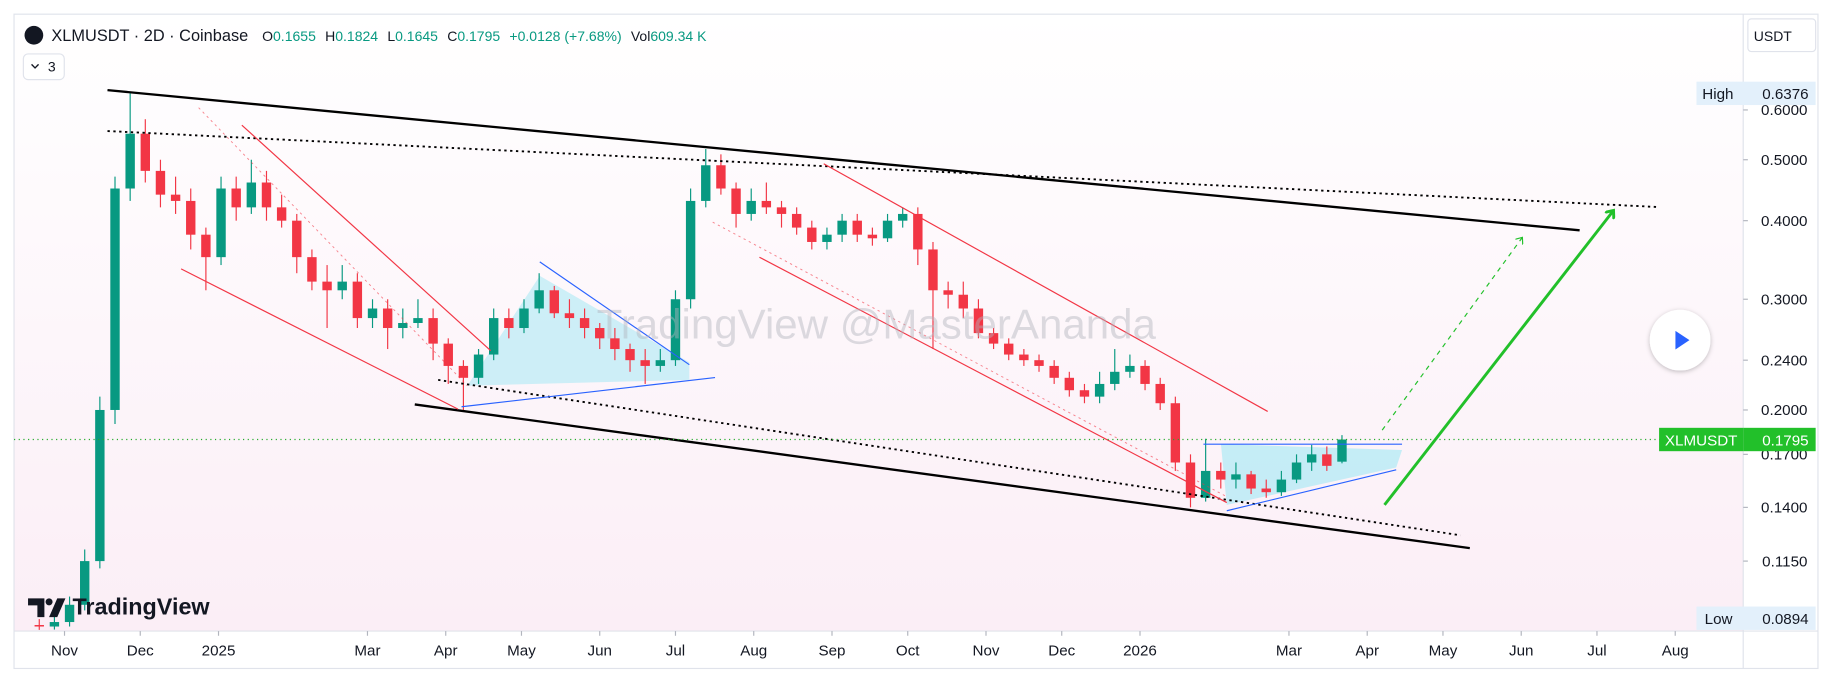  I want to click on high-value: 0.6376, so click(1785, 94).